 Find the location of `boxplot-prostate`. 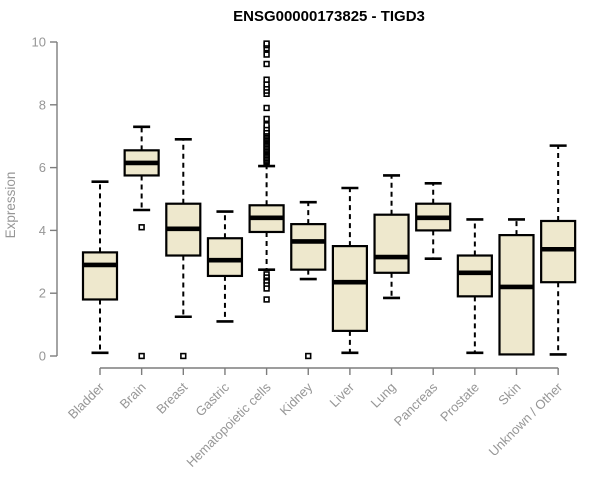

boxplot-prostate is located at coordinates (474, 286).